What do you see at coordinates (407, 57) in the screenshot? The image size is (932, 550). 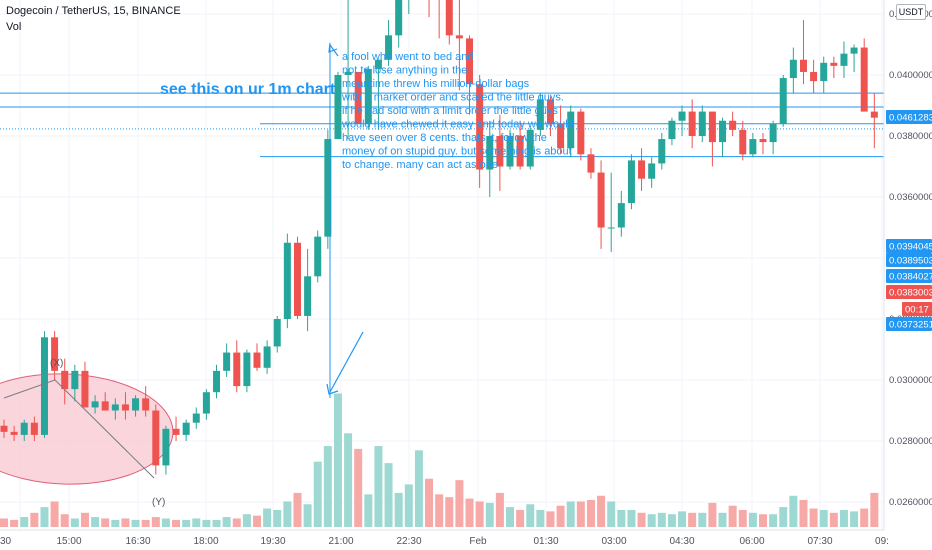 I see `note-line: a fool who went to bed and` at bounding box center [407, 57].